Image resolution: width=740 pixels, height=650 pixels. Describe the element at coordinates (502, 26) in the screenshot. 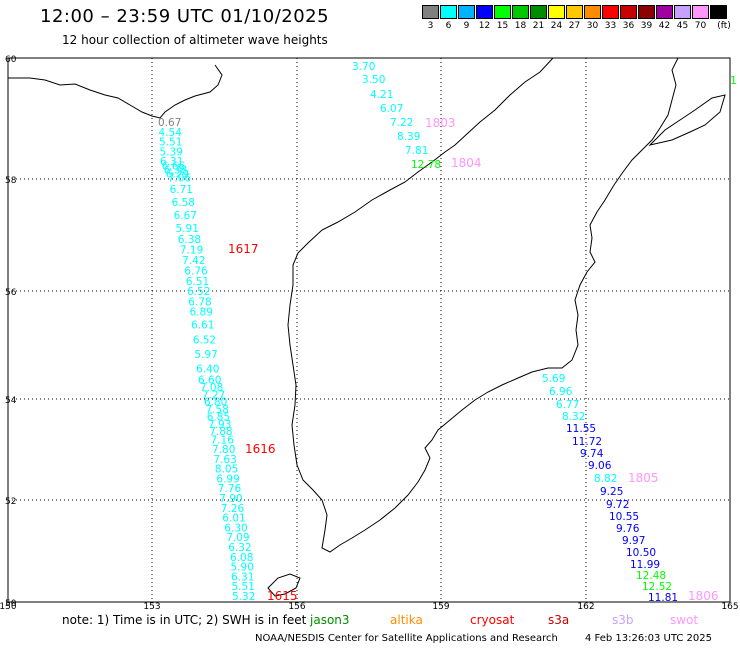

I see `legend-tick-label: 15` at that location.